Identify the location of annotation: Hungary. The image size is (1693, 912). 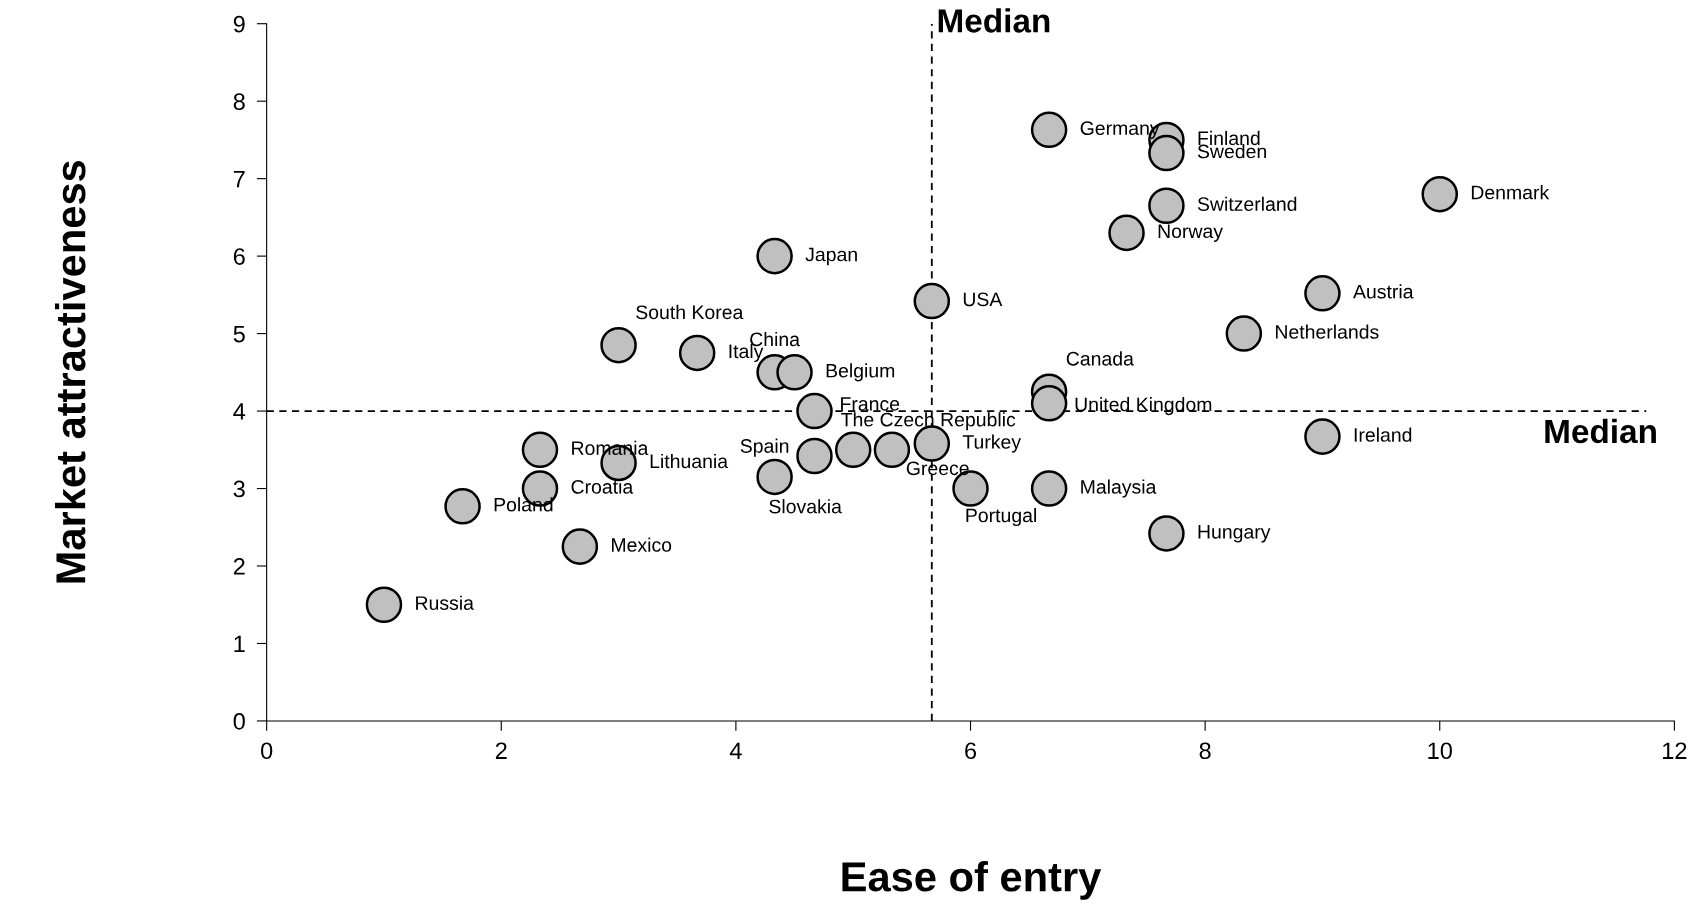
(1234, 534).